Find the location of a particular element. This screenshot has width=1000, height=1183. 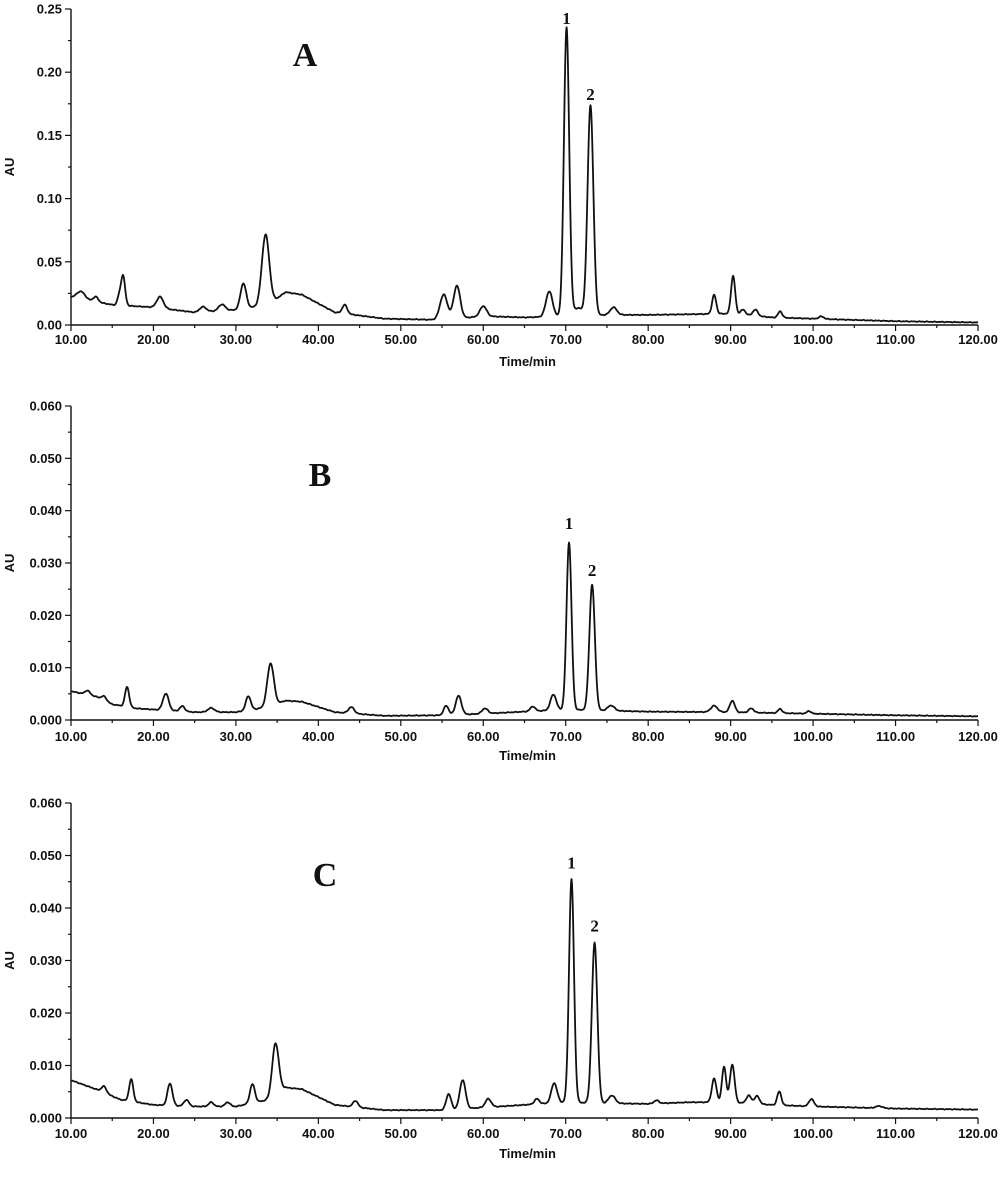

y-tick-label: 0.15 is located at coordinates (49, 135).